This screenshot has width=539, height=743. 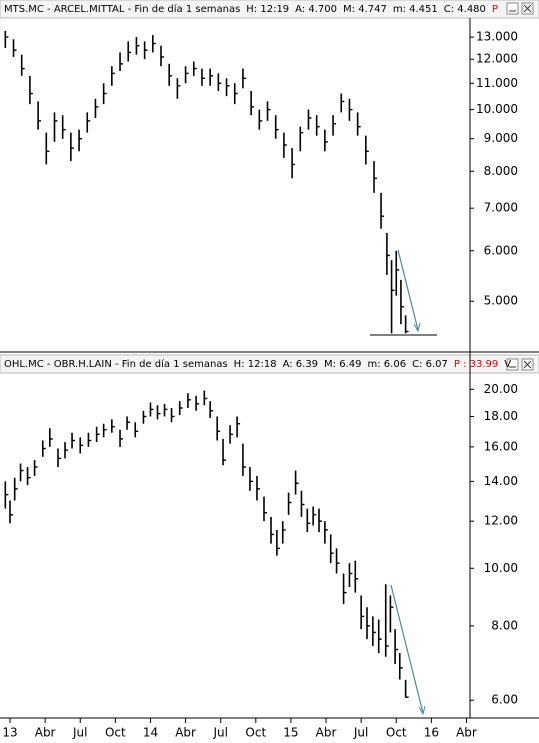 I want to click on y-tick-label: 13.000, so click(x=497, y=37).